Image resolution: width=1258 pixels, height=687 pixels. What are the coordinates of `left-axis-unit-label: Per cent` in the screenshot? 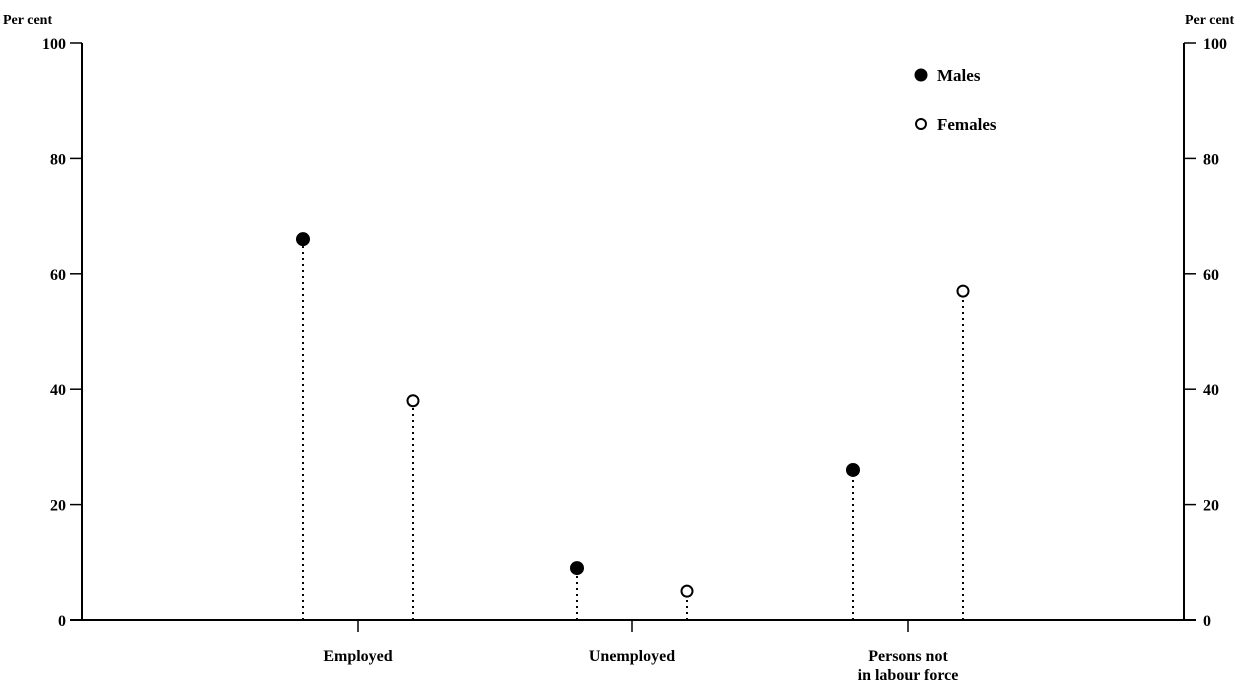 It's located at (27, 20).